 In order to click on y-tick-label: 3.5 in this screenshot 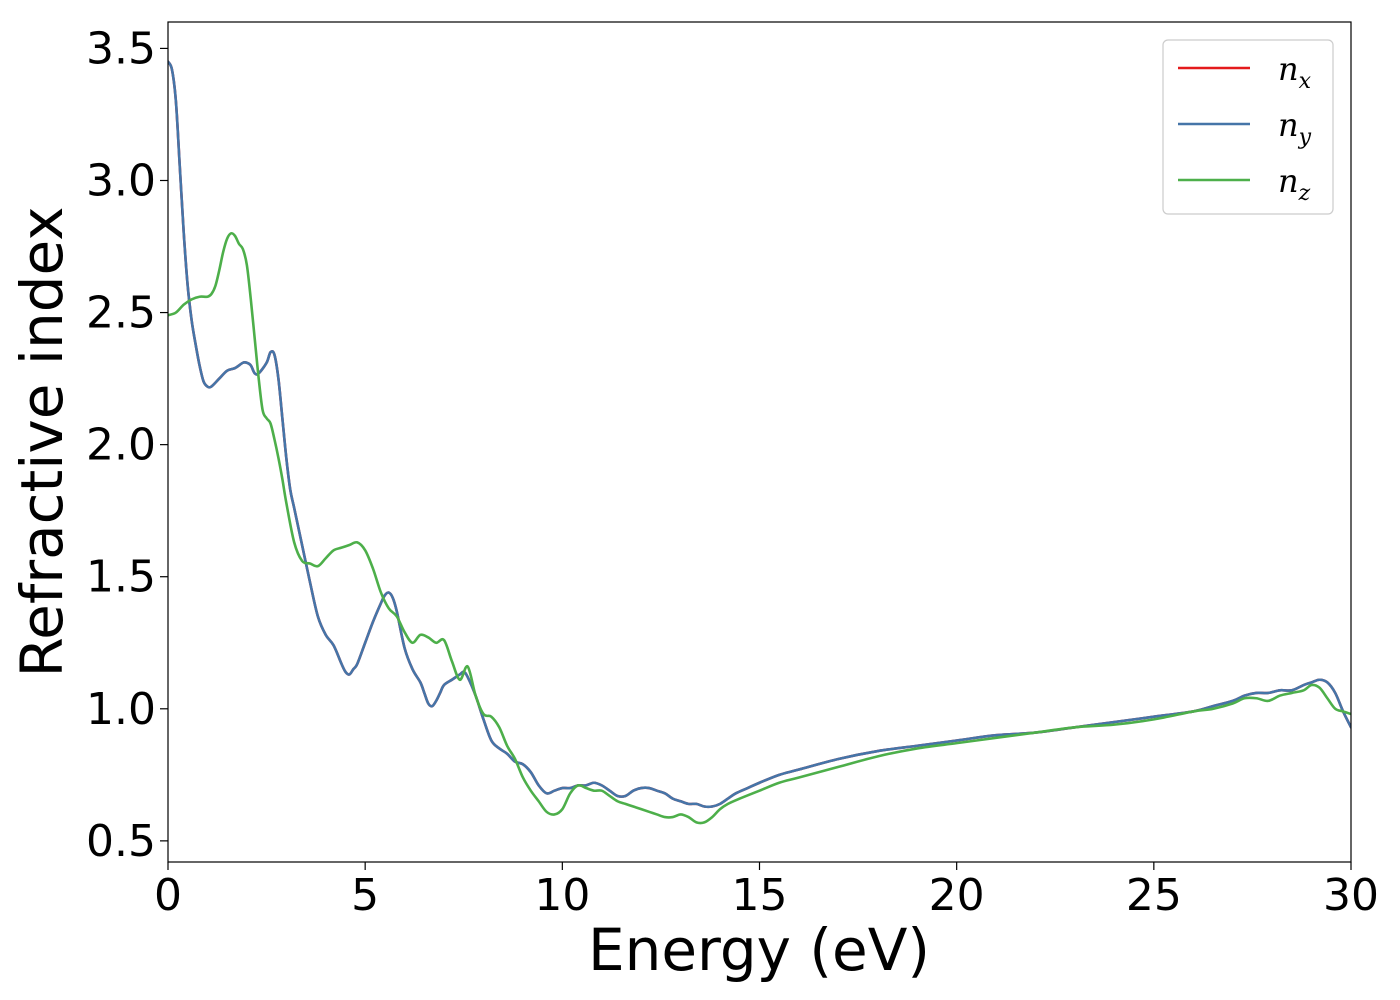, I will do `click(121, 48)`.